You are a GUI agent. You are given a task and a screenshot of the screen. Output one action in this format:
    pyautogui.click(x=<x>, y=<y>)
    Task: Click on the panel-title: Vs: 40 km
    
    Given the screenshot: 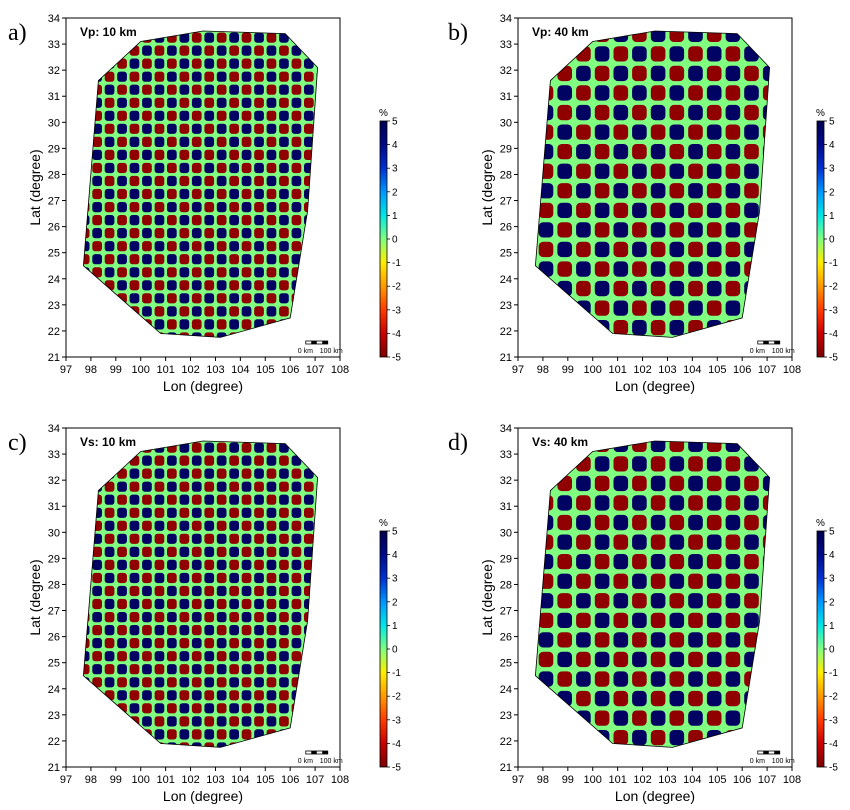 What is the action you would take?
    pyautogui.click(x=560, y=442)
    